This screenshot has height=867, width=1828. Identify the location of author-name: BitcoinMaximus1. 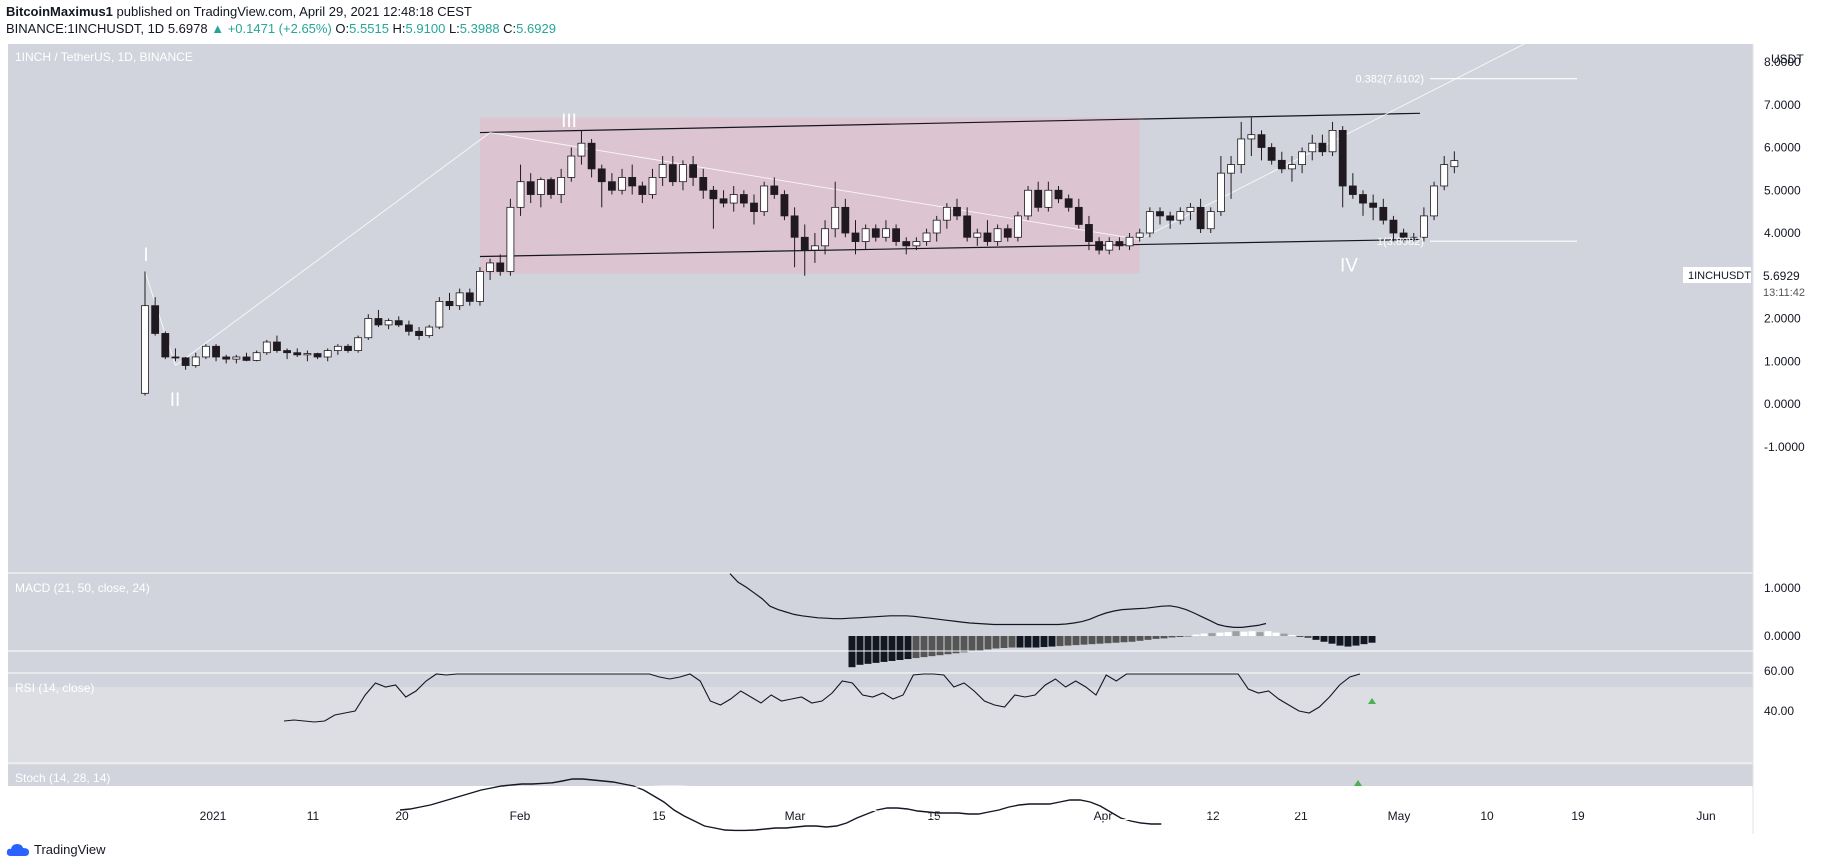
(59, 11).